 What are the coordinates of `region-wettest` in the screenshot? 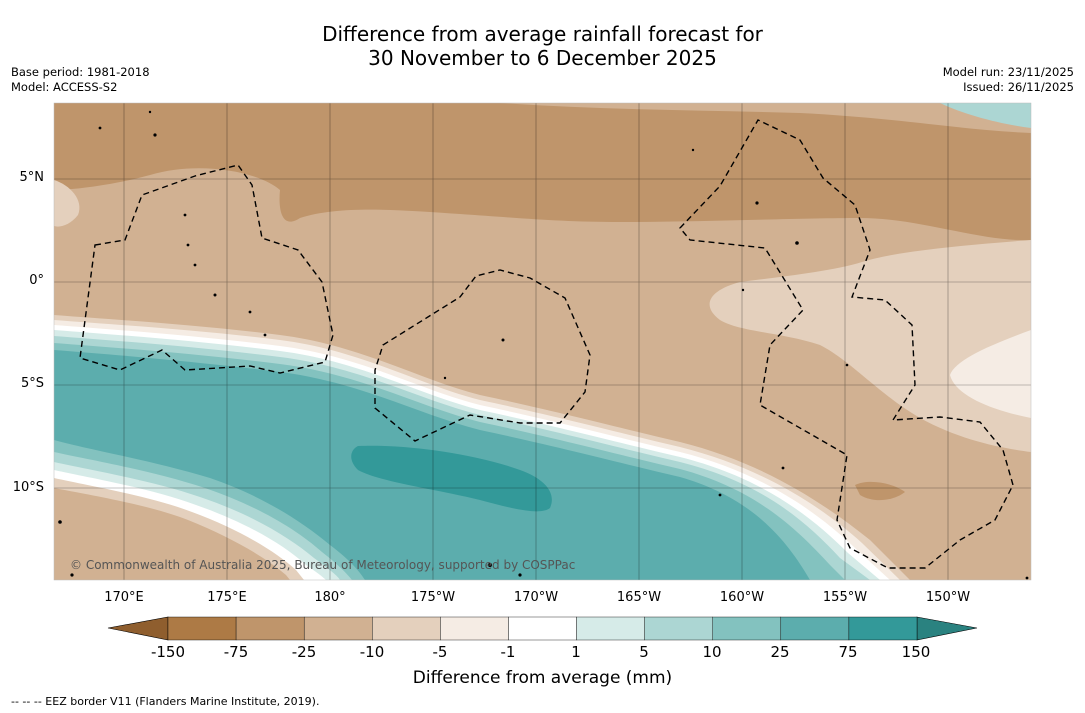 It's located at (451, 478).